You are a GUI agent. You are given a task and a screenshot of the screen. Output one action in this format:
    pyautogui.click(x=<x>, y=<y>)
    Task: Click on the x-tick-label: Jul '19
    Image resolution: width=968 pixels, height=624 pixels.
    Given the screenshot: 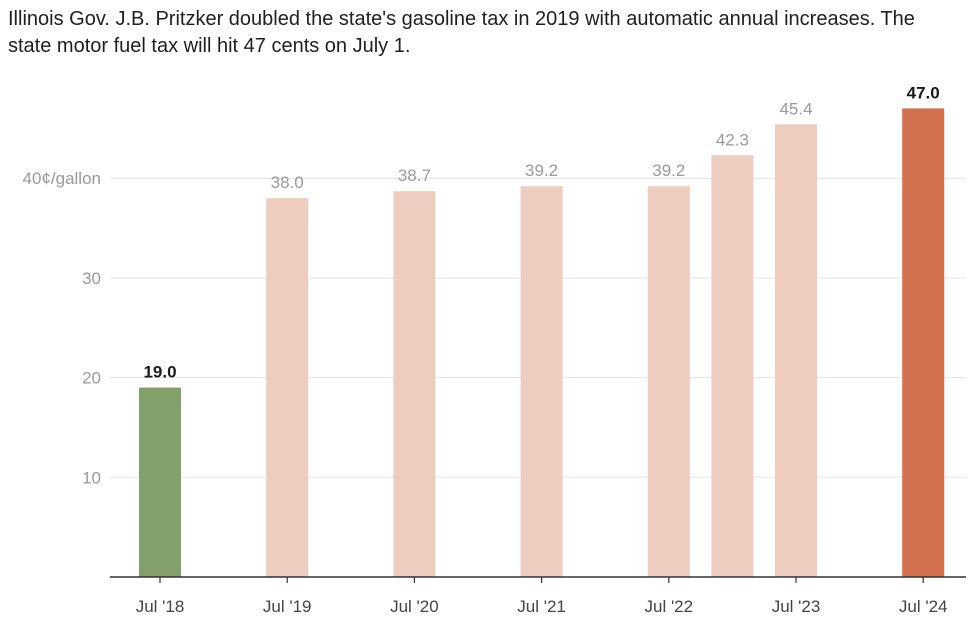 What is the action you would take?
    pyautogui.click(x=287, y=606)
    